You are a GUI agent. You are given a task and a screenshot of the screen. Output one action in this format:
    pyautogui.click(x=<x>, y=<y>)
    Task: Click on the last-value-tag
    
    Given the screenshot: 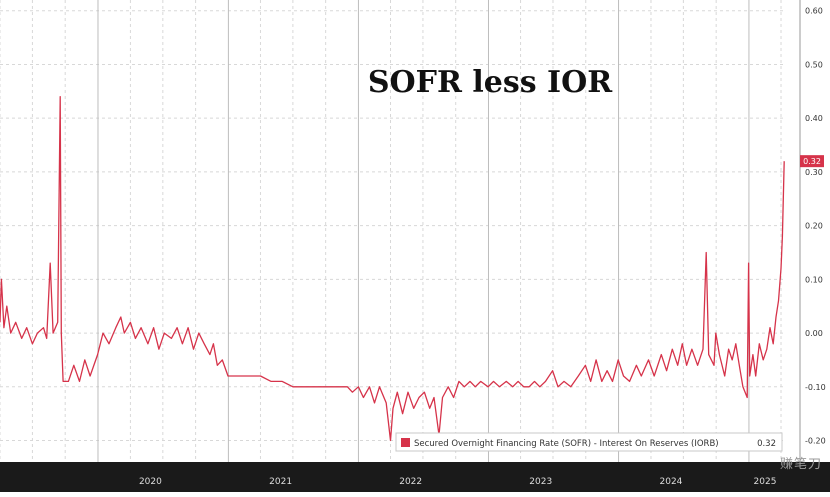 What is the action you would take?
    pyautogui.click(x=812, y=161)
    